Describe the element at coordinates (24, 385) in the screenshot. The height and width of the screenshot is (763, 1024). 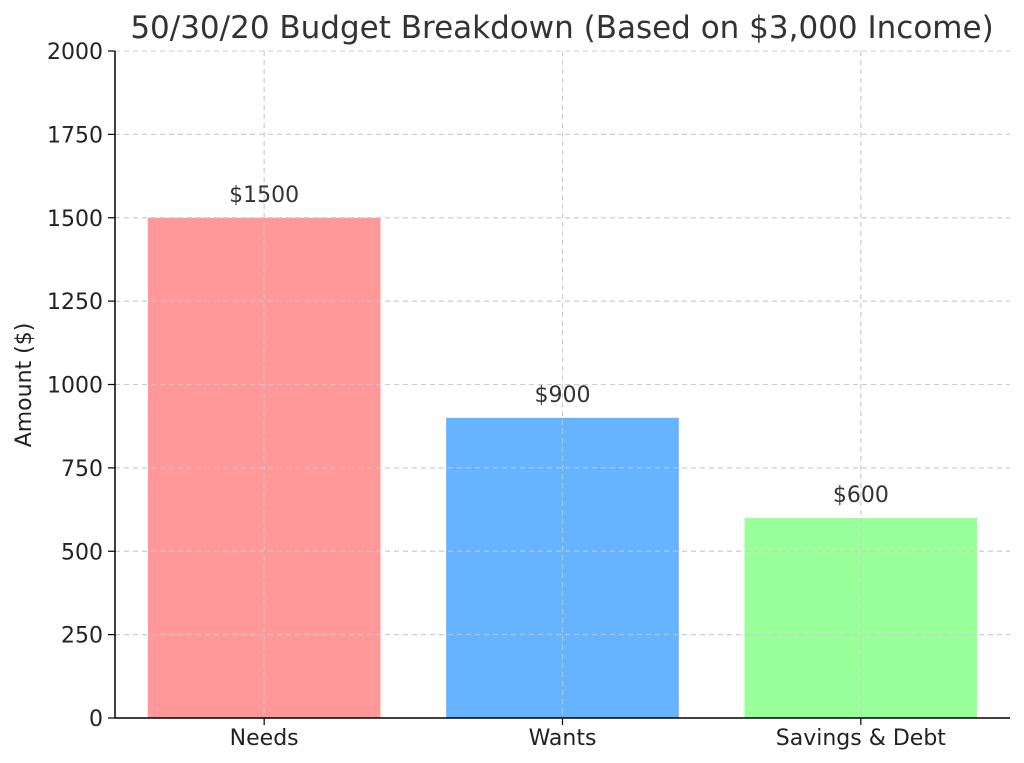
I see `y-axis-label: Amount ($)` at that location.